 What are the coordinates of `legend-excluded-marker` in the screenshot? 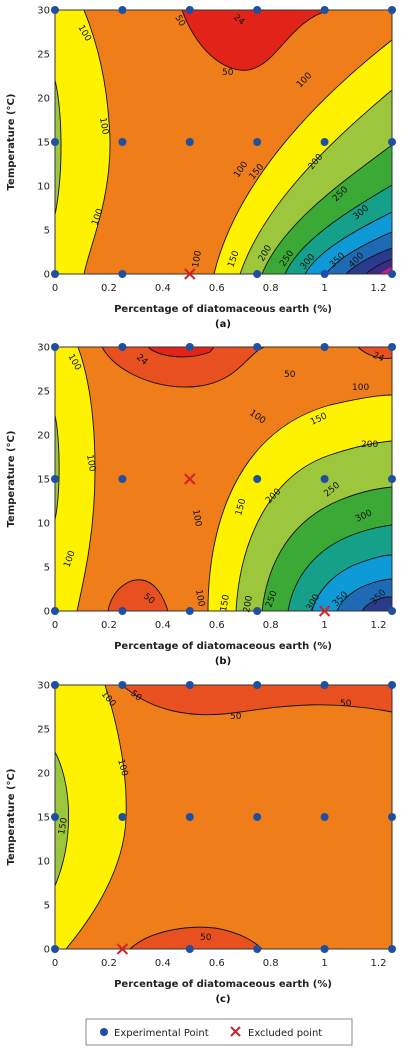 It's located at (235, 1031).